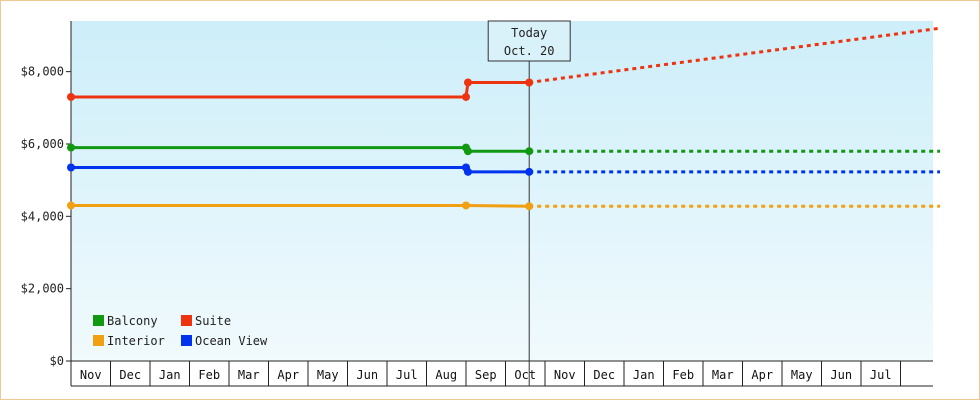 The width and height of the screenshot is (980, 400). What do you see at coordinates (529, 51) in the screenshot?
I see `today-date: Oct. 20` at bounding box center [529, 51].